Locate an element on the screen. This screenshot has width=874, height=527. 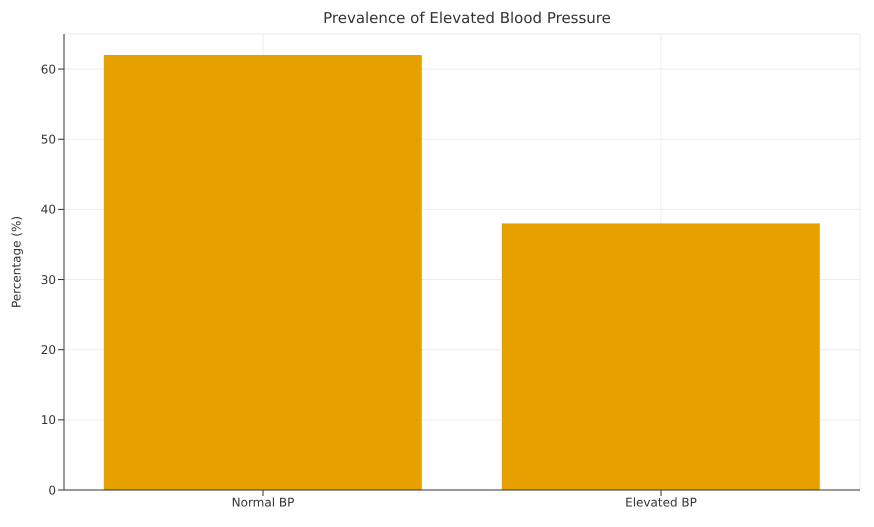
y-tick-label: 30 is located at coordinates (48, 279).